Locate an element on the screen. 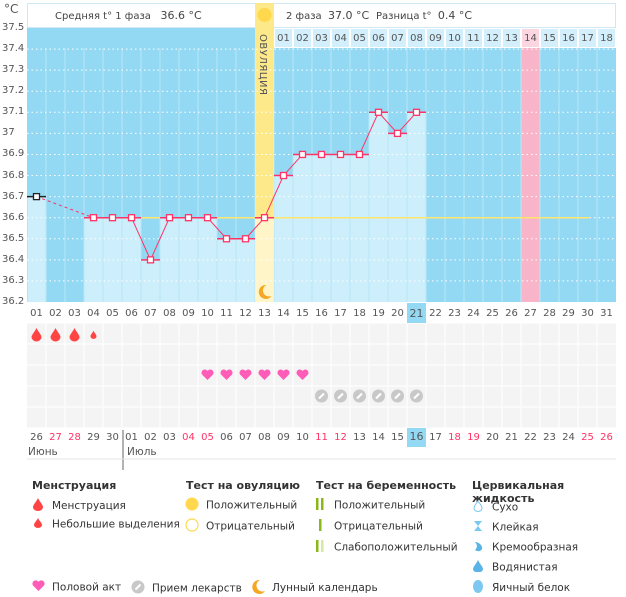 The image size is (626, 597). faint-lines-icon is located at coordinates (320, 547).